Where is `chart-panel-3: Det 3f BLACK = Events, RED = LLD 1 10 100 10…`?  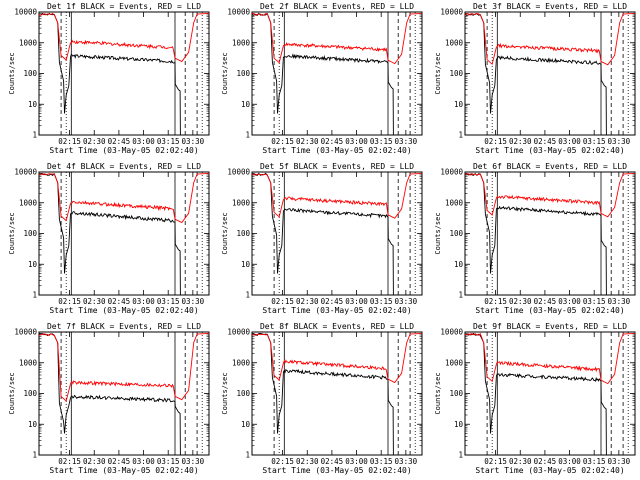
chart-panel-3: Det 3f BLACK = Events, RED = LLD 1 10 100 10… is located at coordinates (535, 78).